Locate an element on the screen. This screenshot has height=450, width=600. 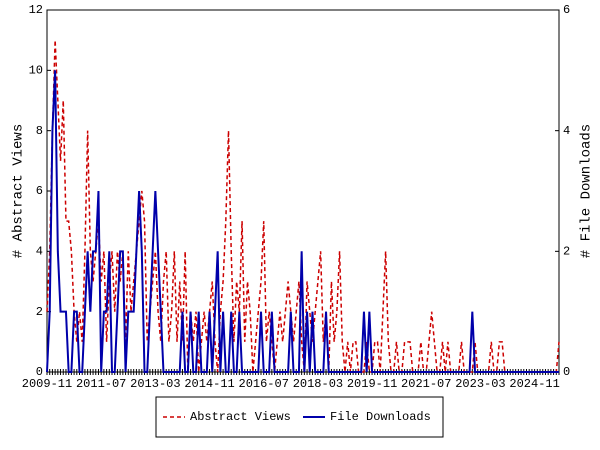
y-tick-label: 8 is located at coordinates (39, 131).